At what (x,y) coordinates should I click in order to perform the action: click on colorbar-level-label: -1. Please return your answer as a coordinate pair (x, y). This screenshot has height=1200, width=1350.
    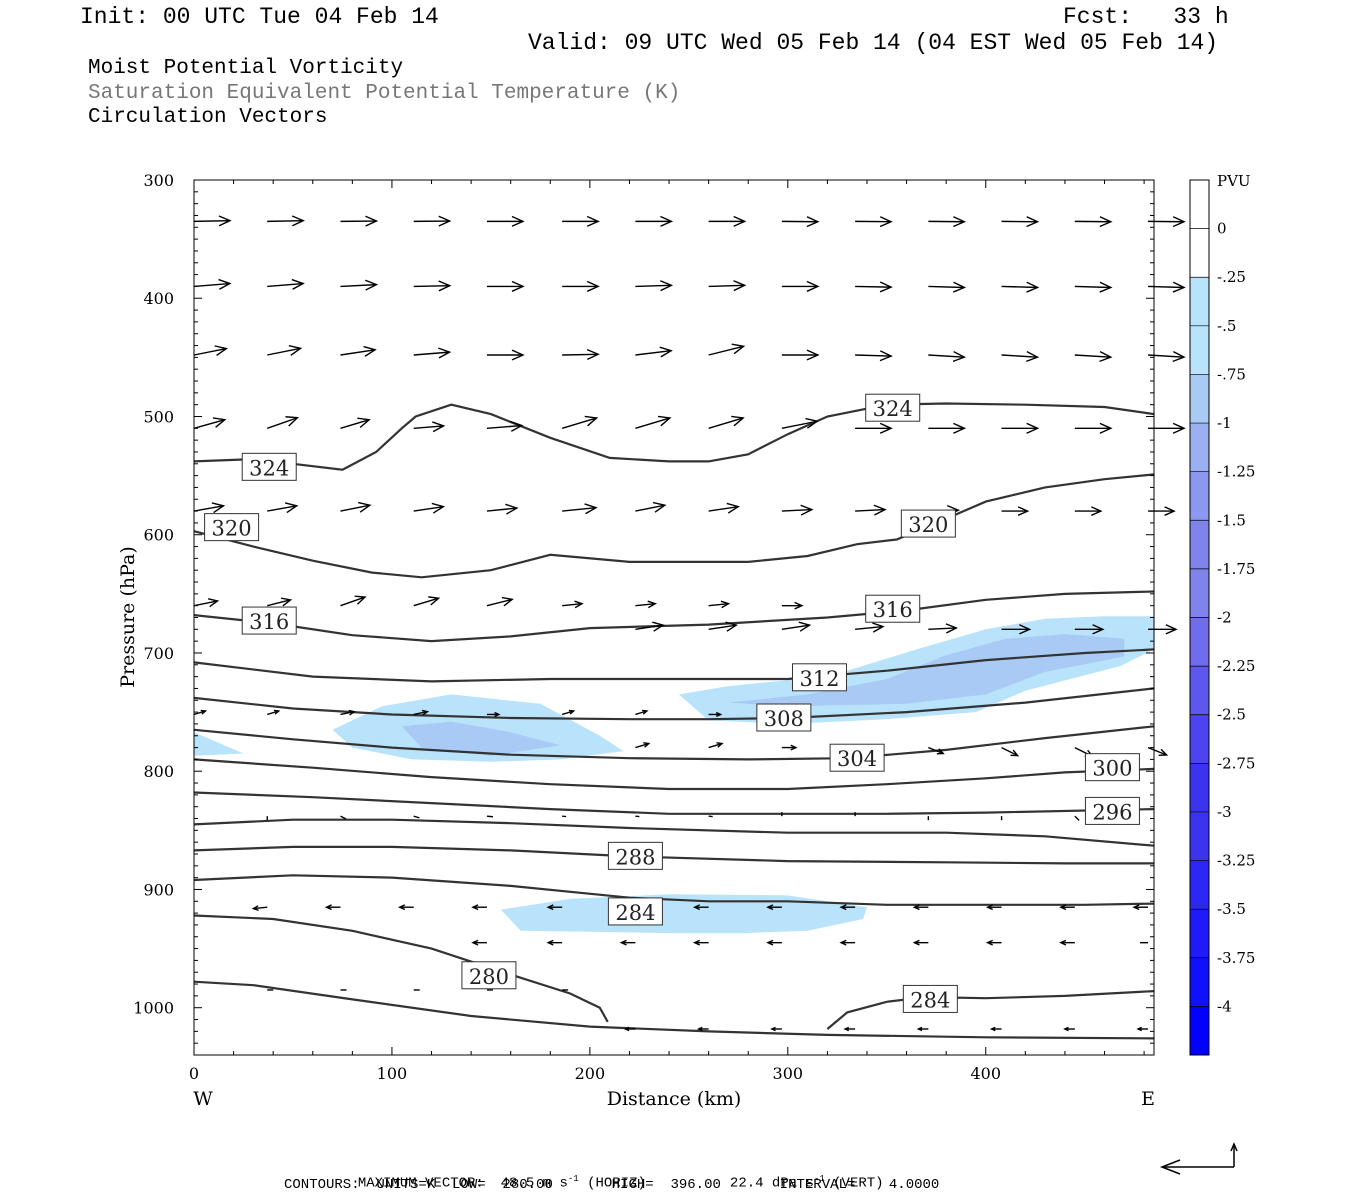
    Looking at the image, I should click on (1224, 423).